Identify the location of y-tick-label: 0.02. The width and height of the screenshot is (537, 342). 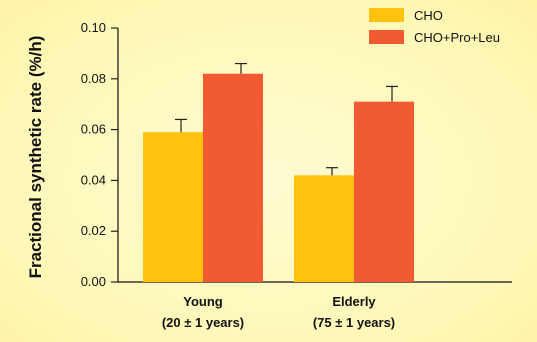
(93, 230).